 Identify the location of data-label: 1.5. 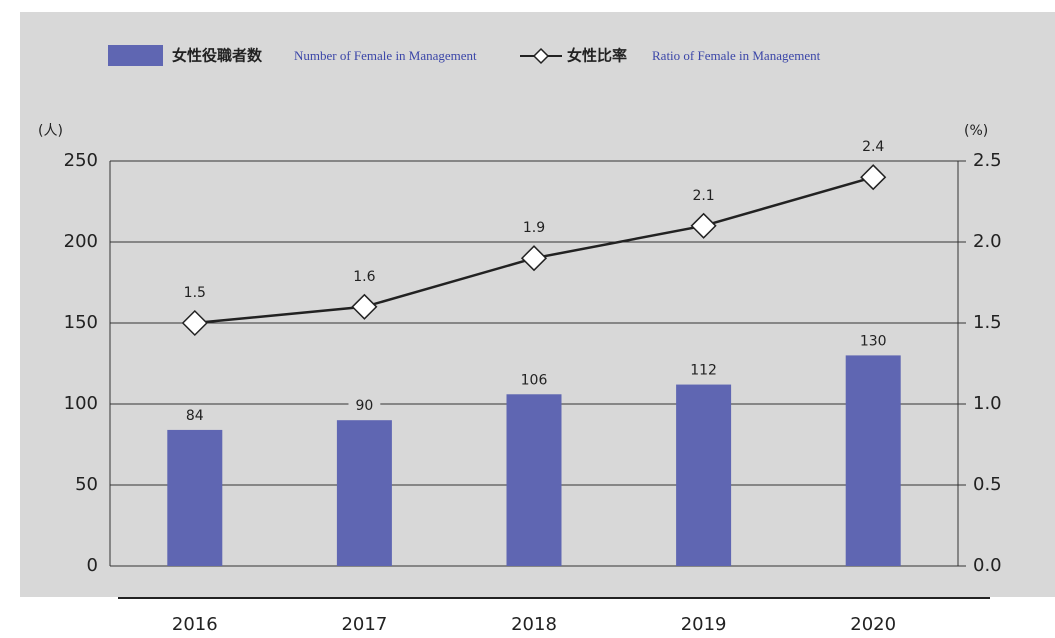
(195, 293).